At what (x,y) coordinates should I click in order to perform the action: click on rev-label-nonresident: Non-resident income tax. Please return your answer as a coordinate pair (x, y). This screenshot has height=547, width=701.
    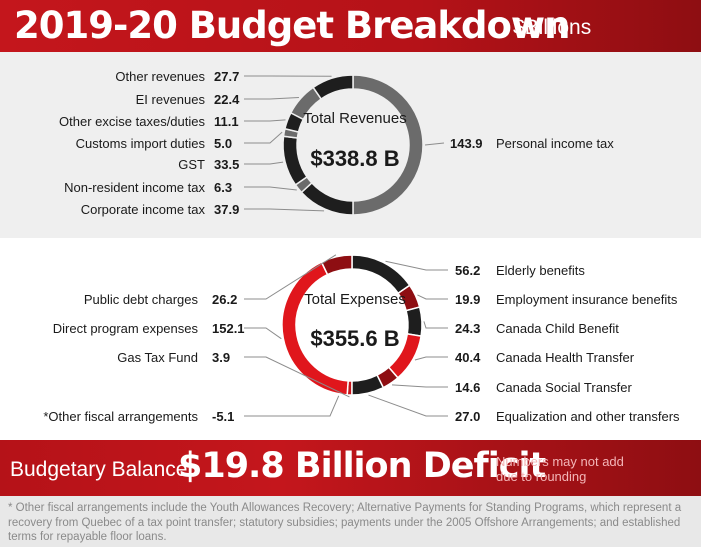
    Looking at the image, I should click on (134, 187).